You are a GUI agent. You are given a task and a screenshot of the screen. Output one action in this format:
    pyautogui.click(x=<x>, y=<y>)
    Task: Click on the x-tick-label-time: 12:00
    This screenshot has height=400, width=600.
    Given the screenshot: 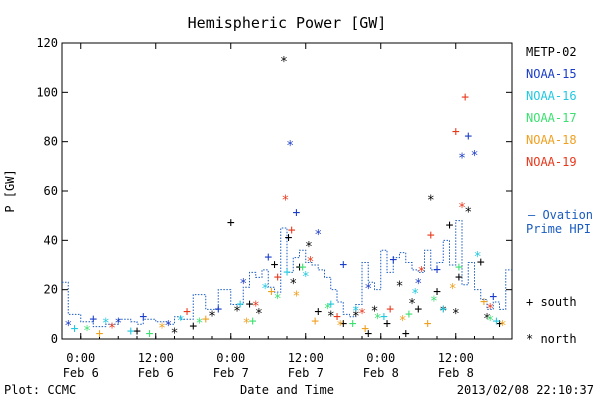 What is the action you would take?
    pyautogui.click(x=456, y=358)
    